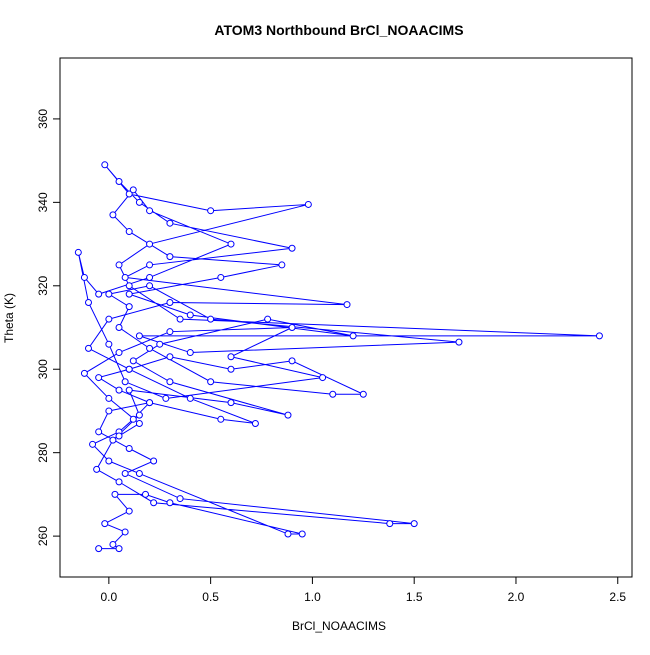  I want to click on x-tick-label: 0.5, so click(210, 597).